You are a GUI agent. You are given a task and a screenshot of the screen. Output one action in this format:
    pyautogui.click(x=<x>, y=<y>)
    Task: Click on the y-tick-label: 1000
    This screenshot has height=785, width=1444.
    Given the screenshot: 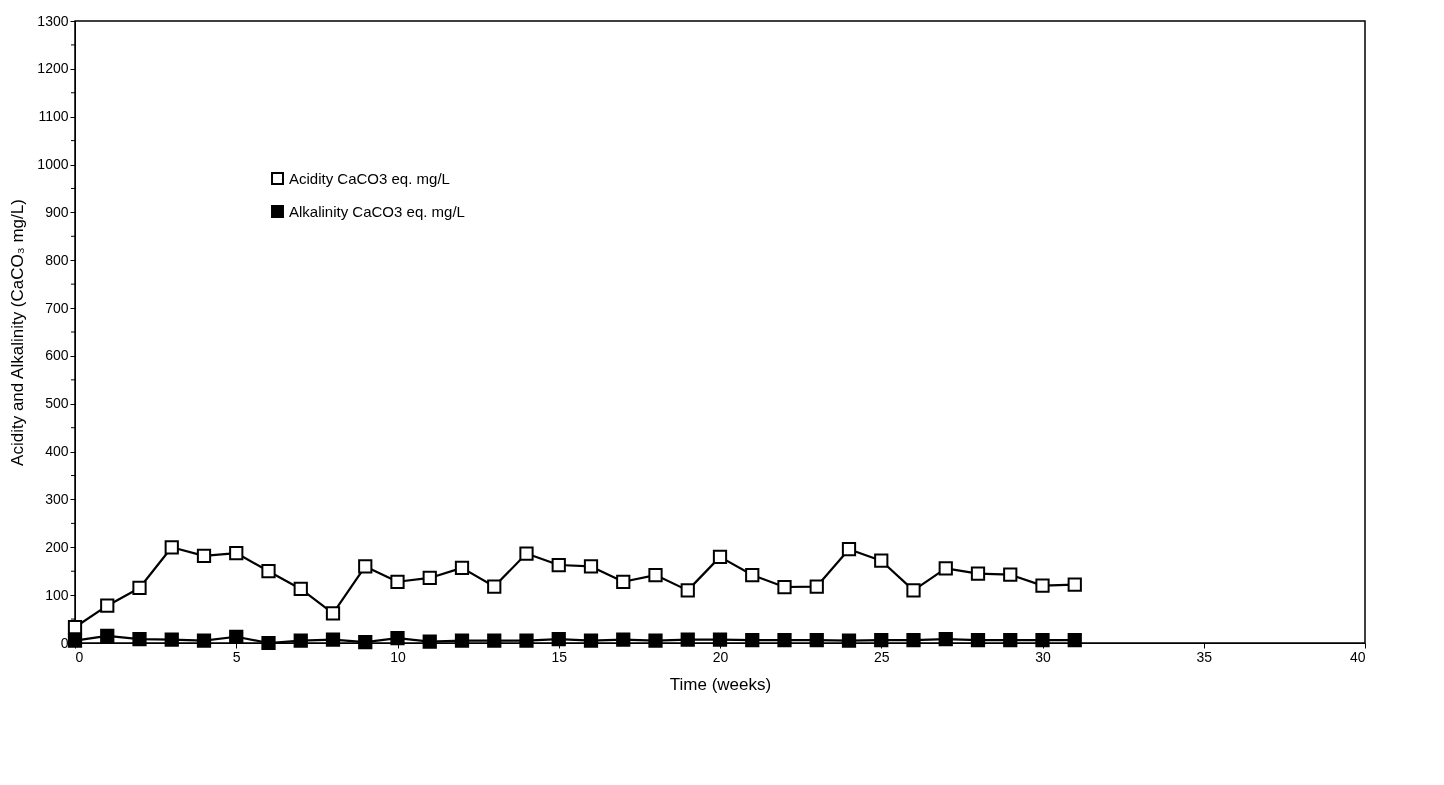 What is the action you would take?
    pyautogui.click(x=53, y=164)
    